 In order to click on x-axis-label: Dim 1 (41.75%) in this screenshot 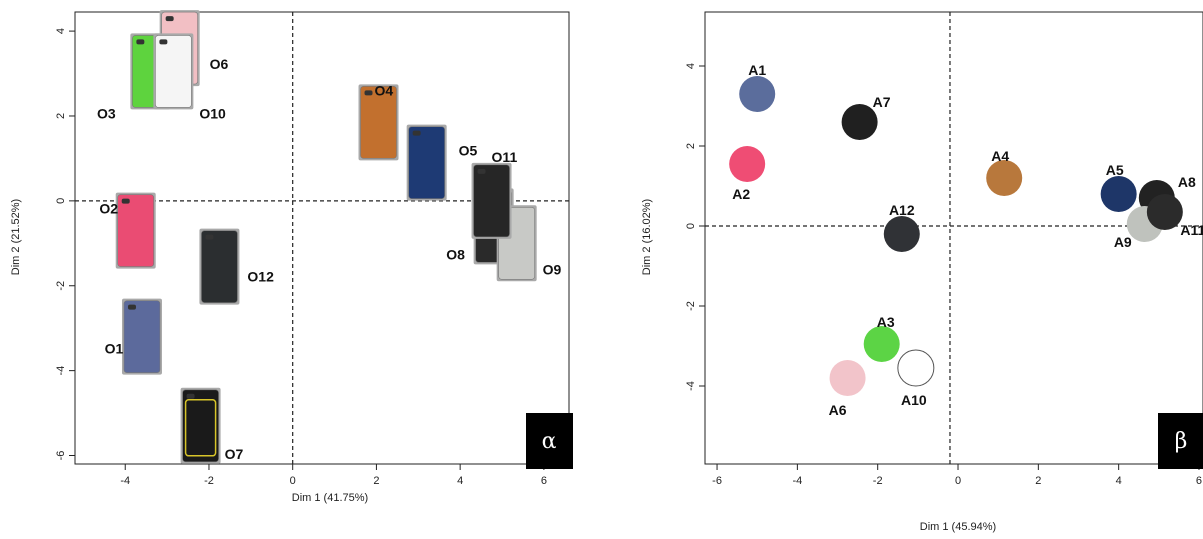, I will do `click(330, 498)`.